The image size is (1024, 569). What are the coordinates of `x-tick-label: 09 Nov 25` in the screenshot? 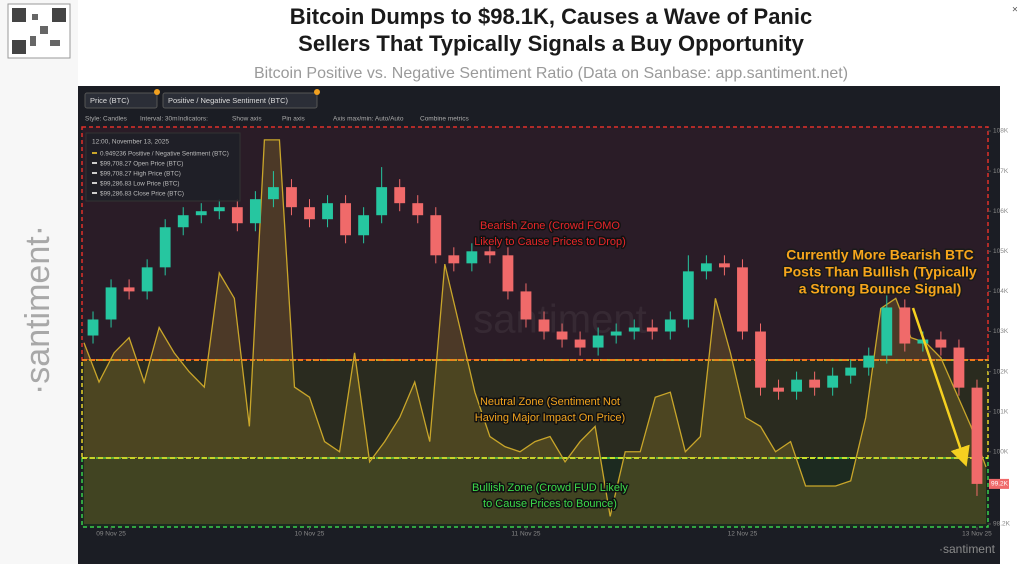 It's located at (111, 534).